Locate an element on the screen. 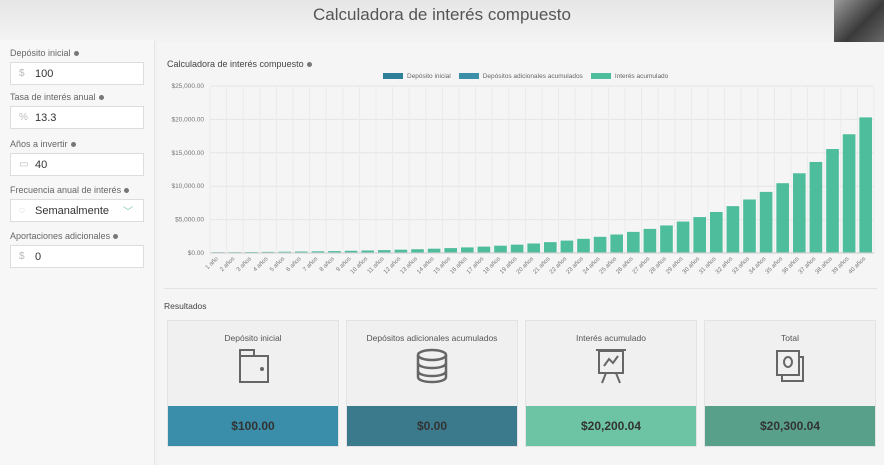  x-tick-label: 40 años is located at coordinates (857, 265).